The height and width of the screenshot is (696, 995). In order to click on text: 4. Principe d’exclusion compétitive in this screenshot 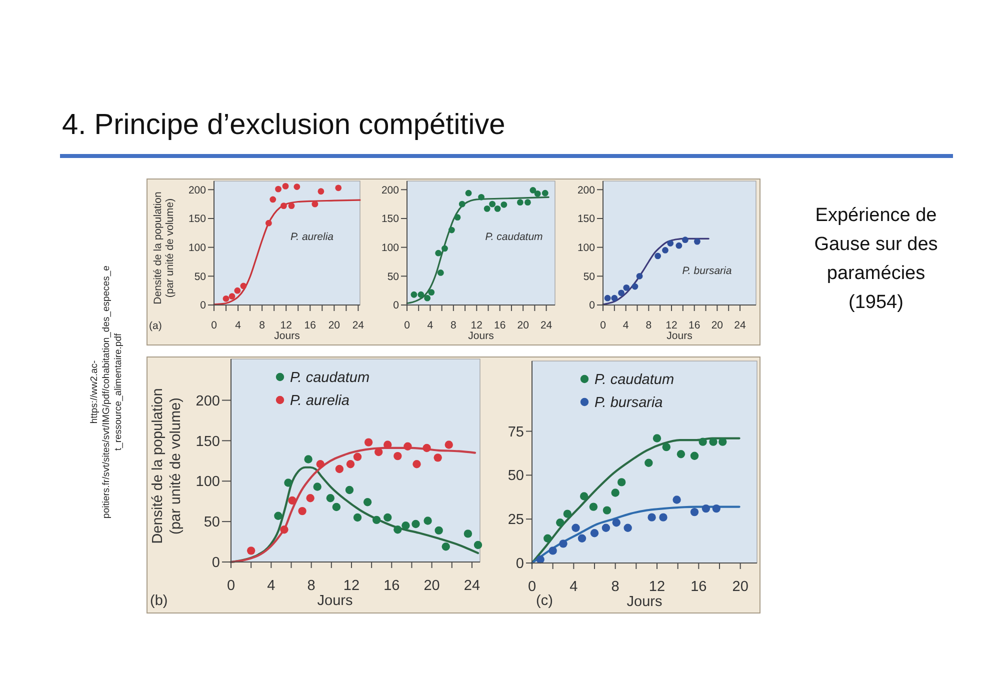, I will do `click(284, 125)`.